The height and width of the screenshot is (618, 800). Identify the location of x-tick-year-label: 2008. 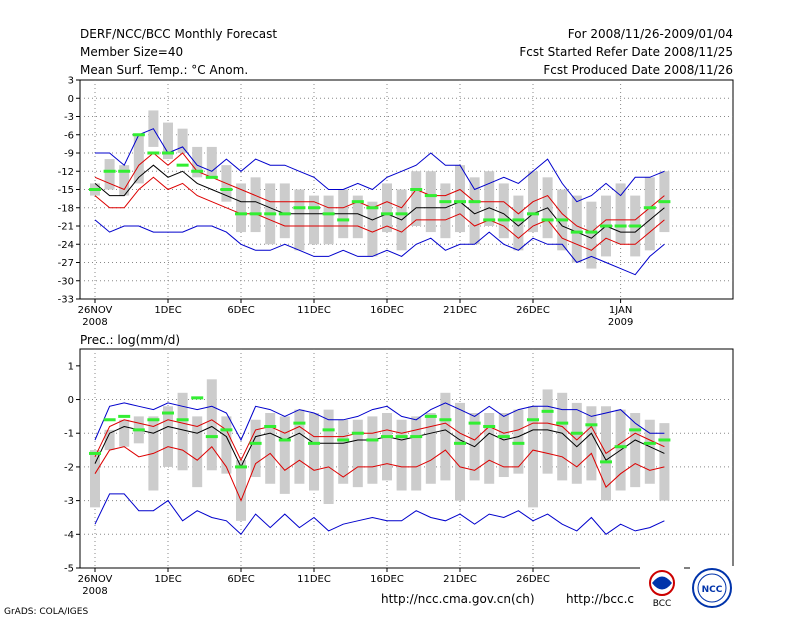
(94, 591).